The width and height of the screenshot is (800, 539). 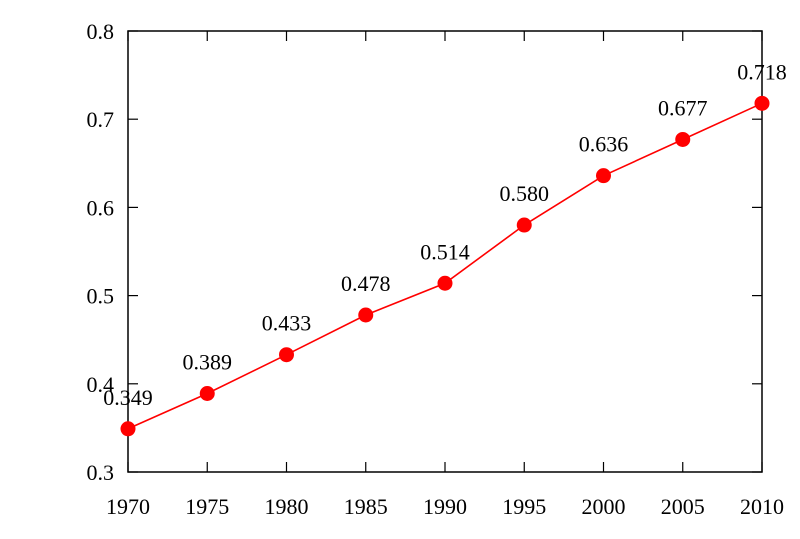 I want to click on y-tick-label: 0.5, so click(x=101, y=296).